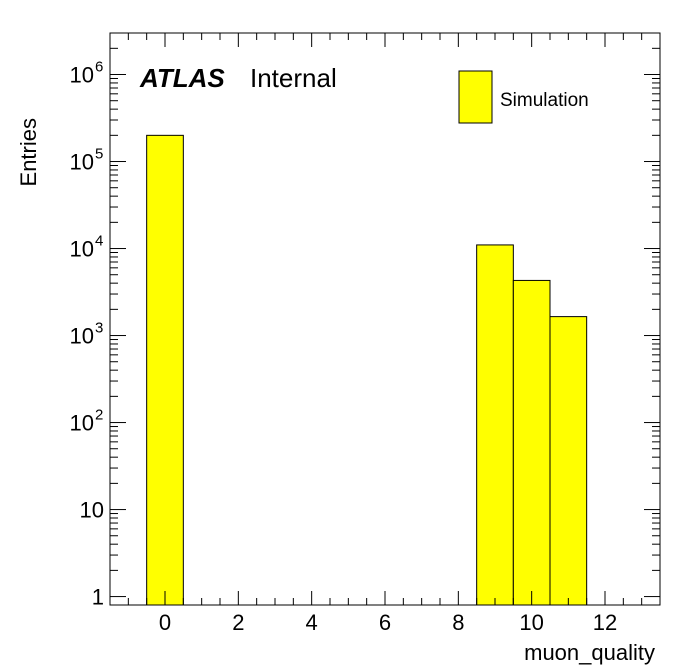  Describe the element at coordinates (182, 78) in the screenshot. I see `atlas-label: ATLAS` at that location.